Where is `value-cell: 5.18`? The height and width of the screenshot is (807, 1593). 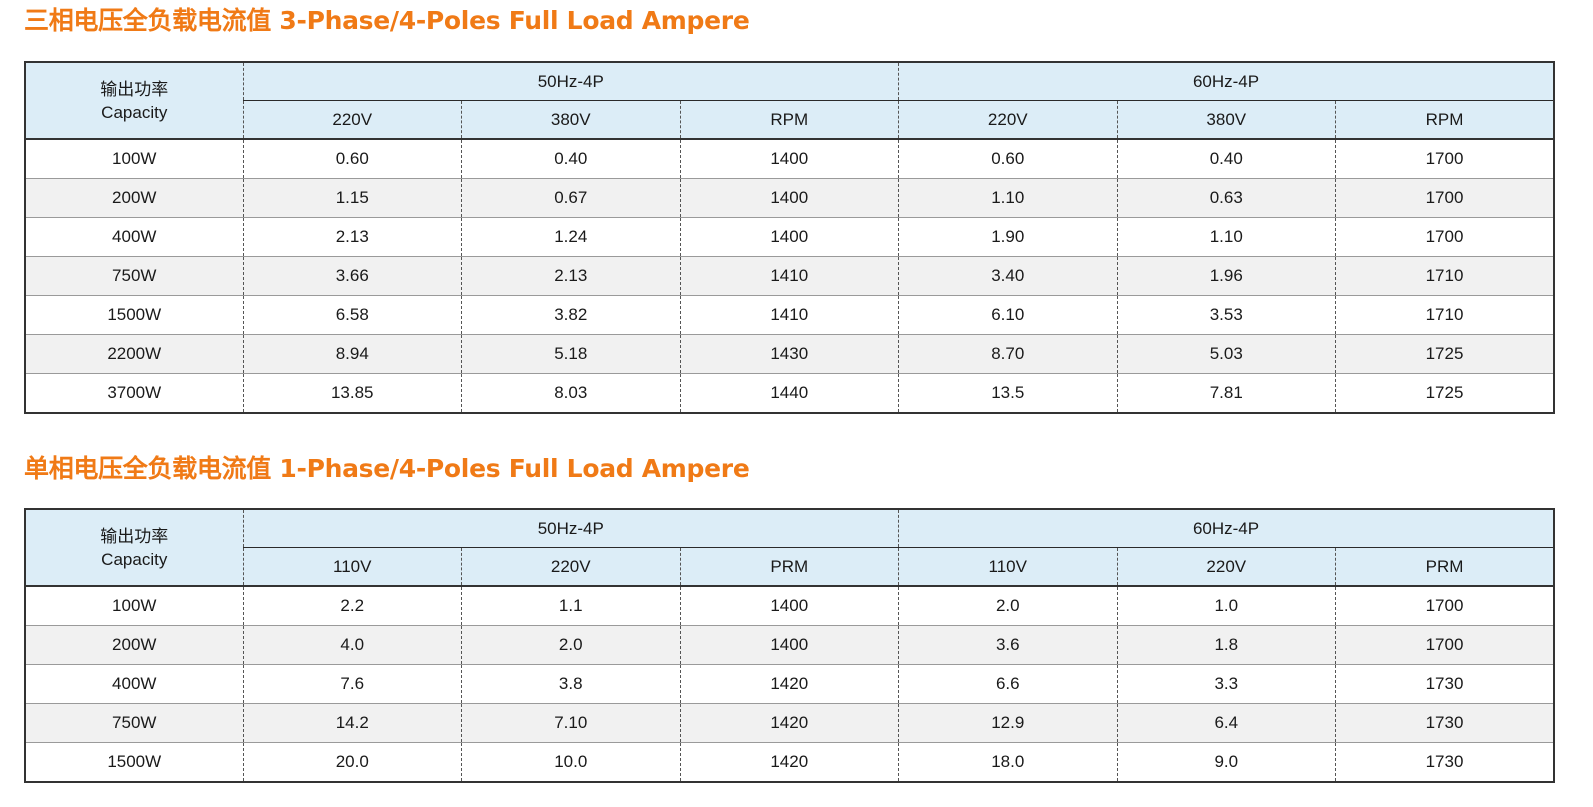 value-cell: 5.18 is located at coordinates (570, 354).